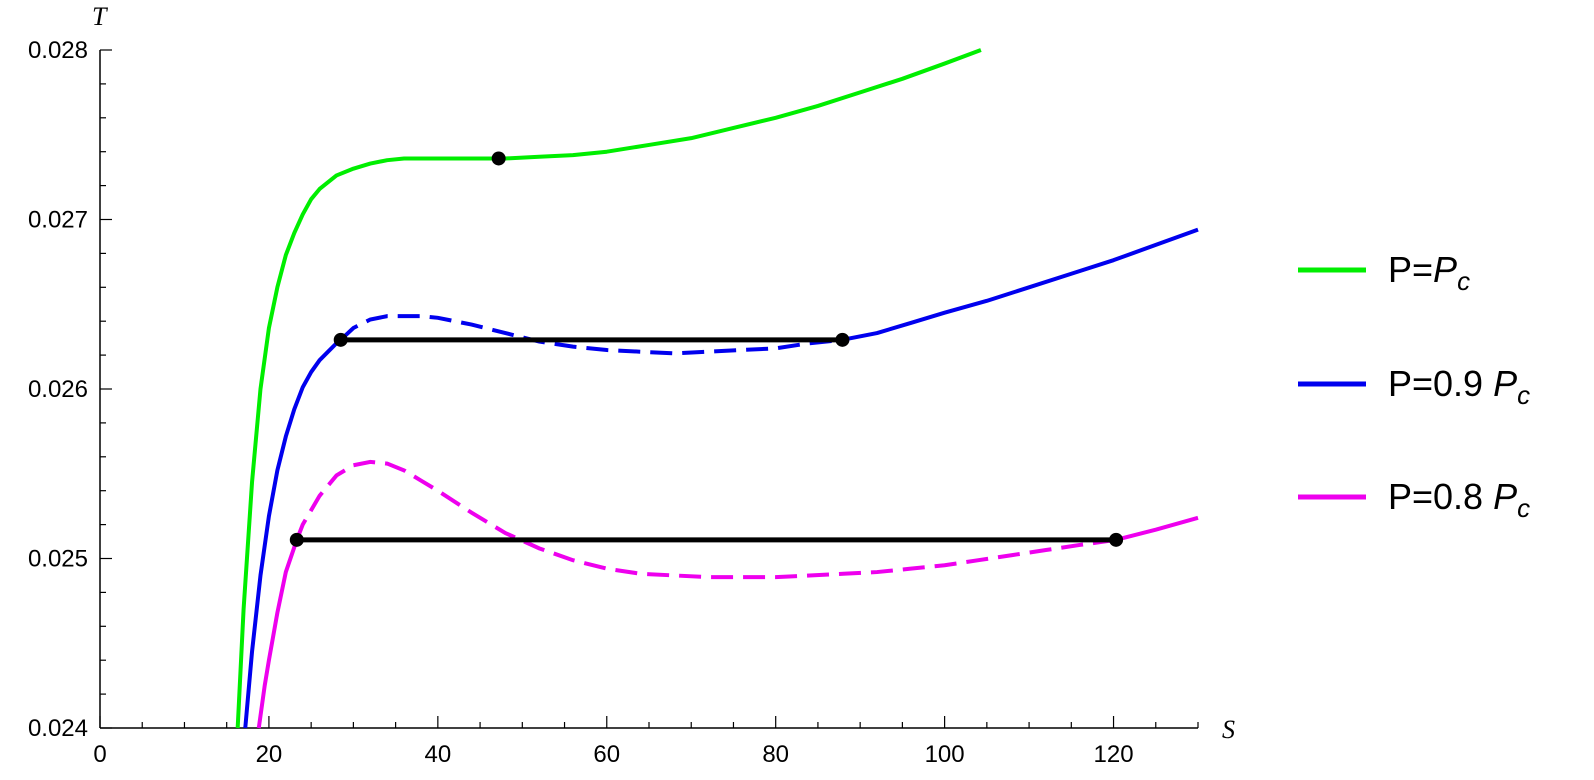 The width and height of the screenshot is (1594, 780). What do you see at coordinates (58, 220) in the screenshot?
I see `y-tick-label: 0.027` at bounding box center [58, 220].